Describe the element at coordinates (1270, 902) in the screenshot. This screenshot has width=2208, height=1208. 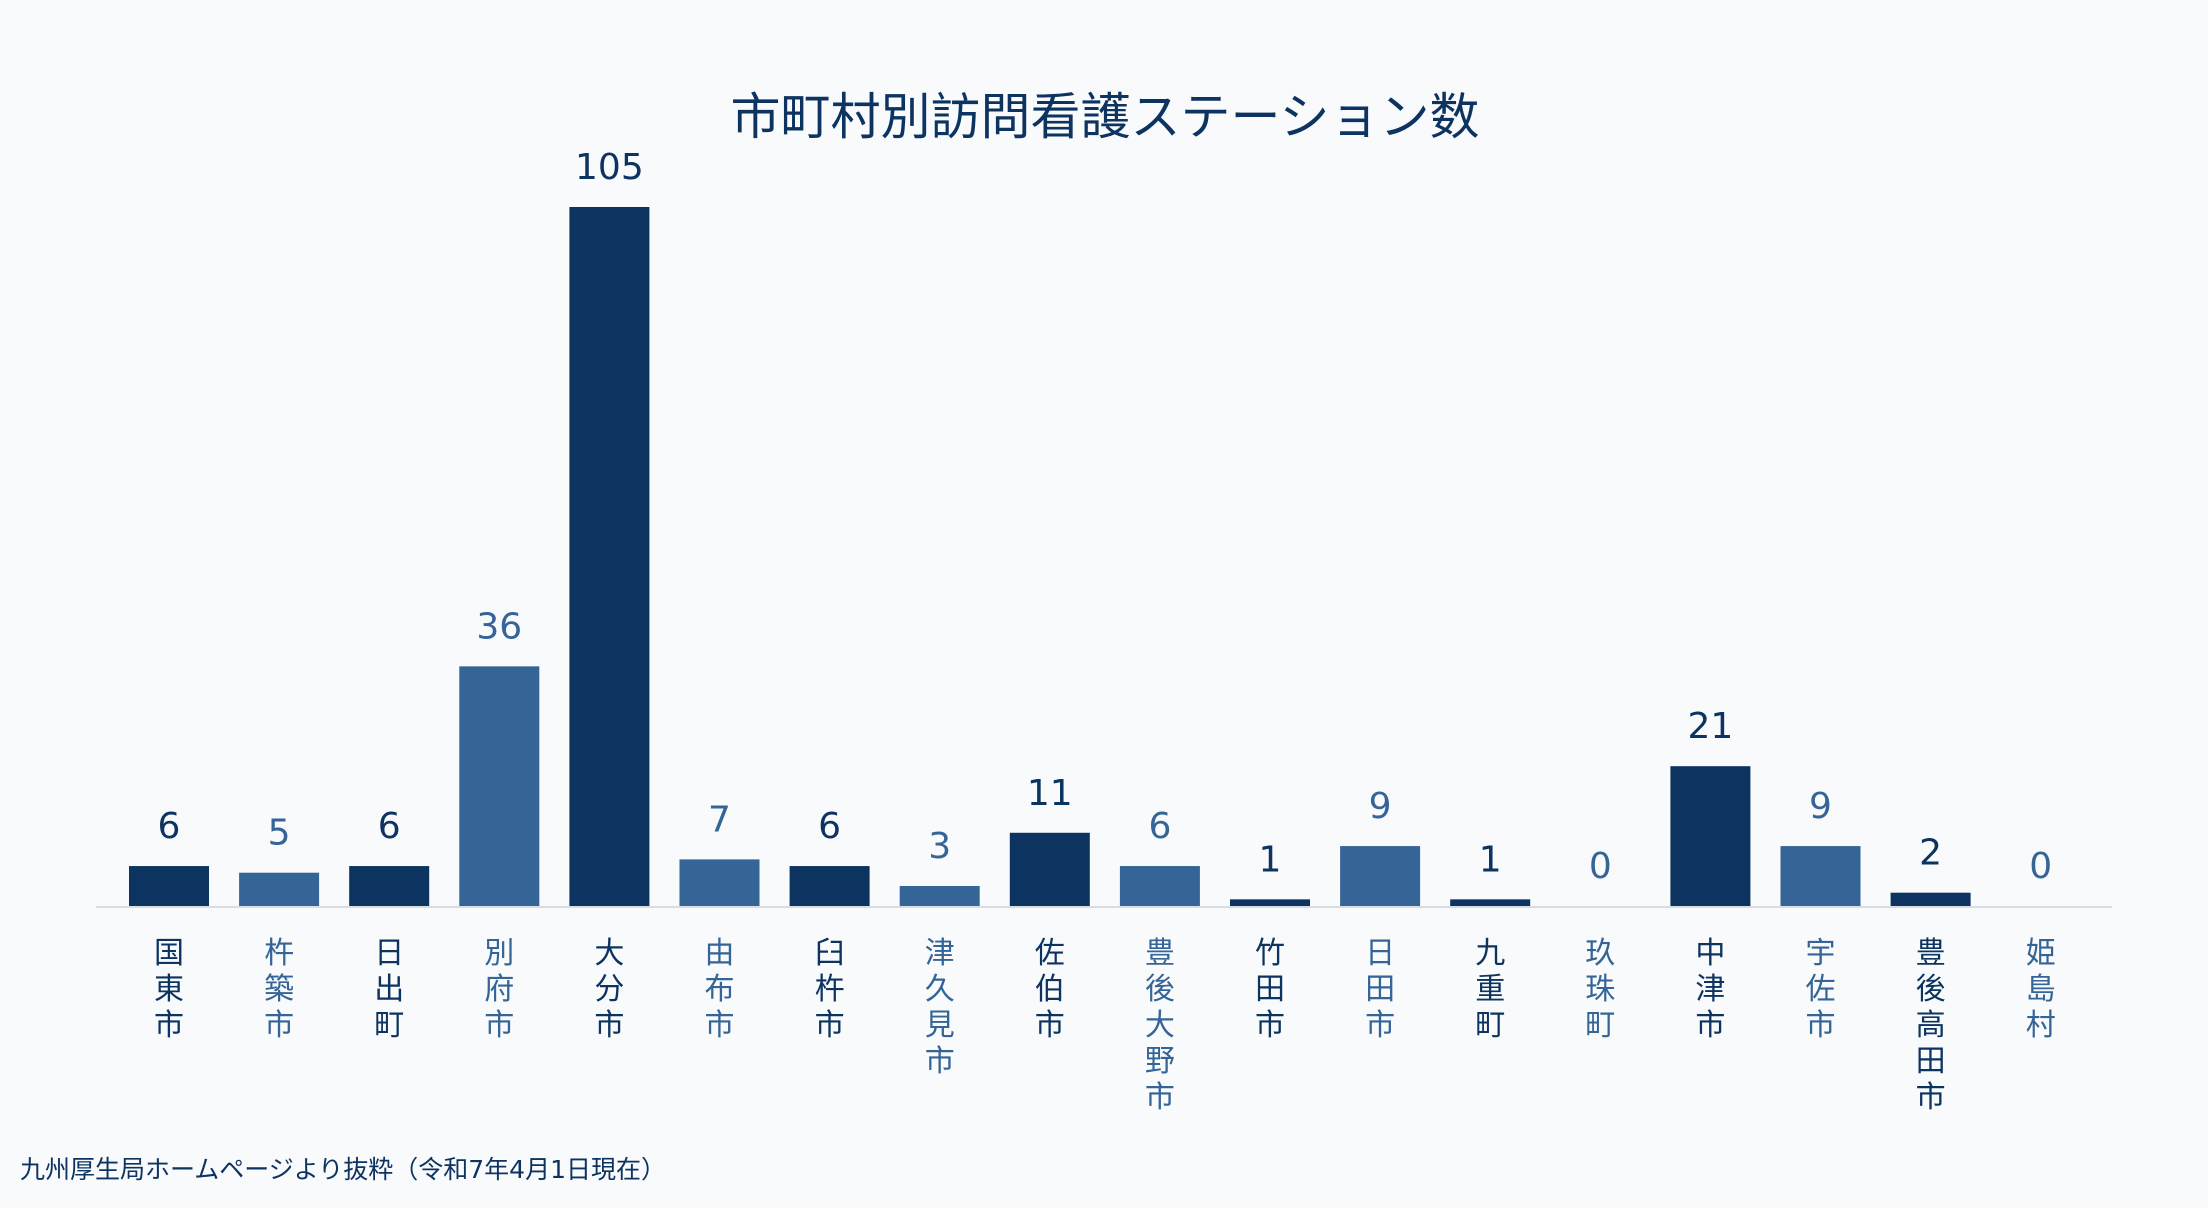
I see `bar-竹田市` at that location.